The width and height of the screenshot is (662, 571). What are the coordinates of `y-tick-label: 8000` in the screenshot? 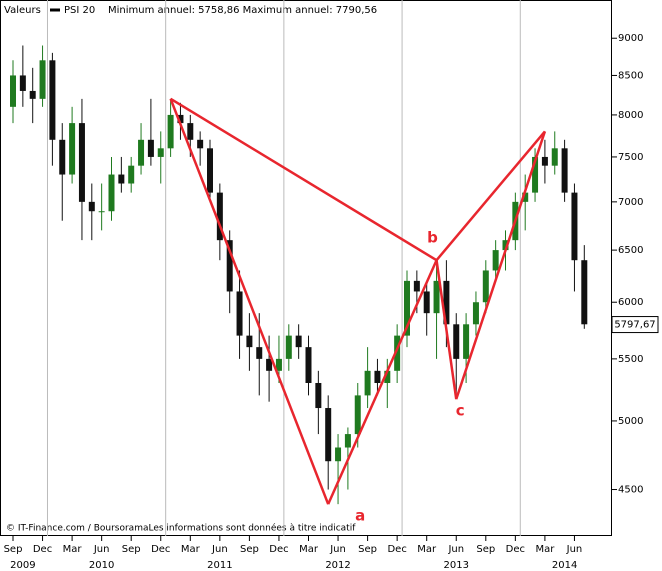 It's located at (630, 115).